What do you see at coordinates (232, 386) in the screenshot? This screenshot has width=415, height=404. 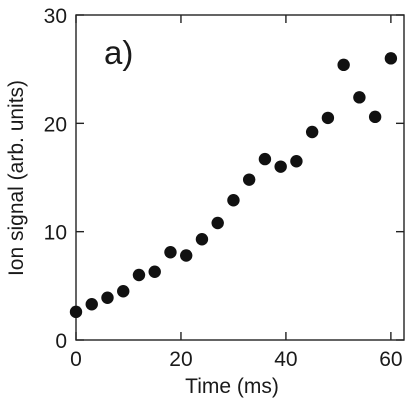 I see `x-axis-label: Time (ms)` at bounding box center [232, 386].